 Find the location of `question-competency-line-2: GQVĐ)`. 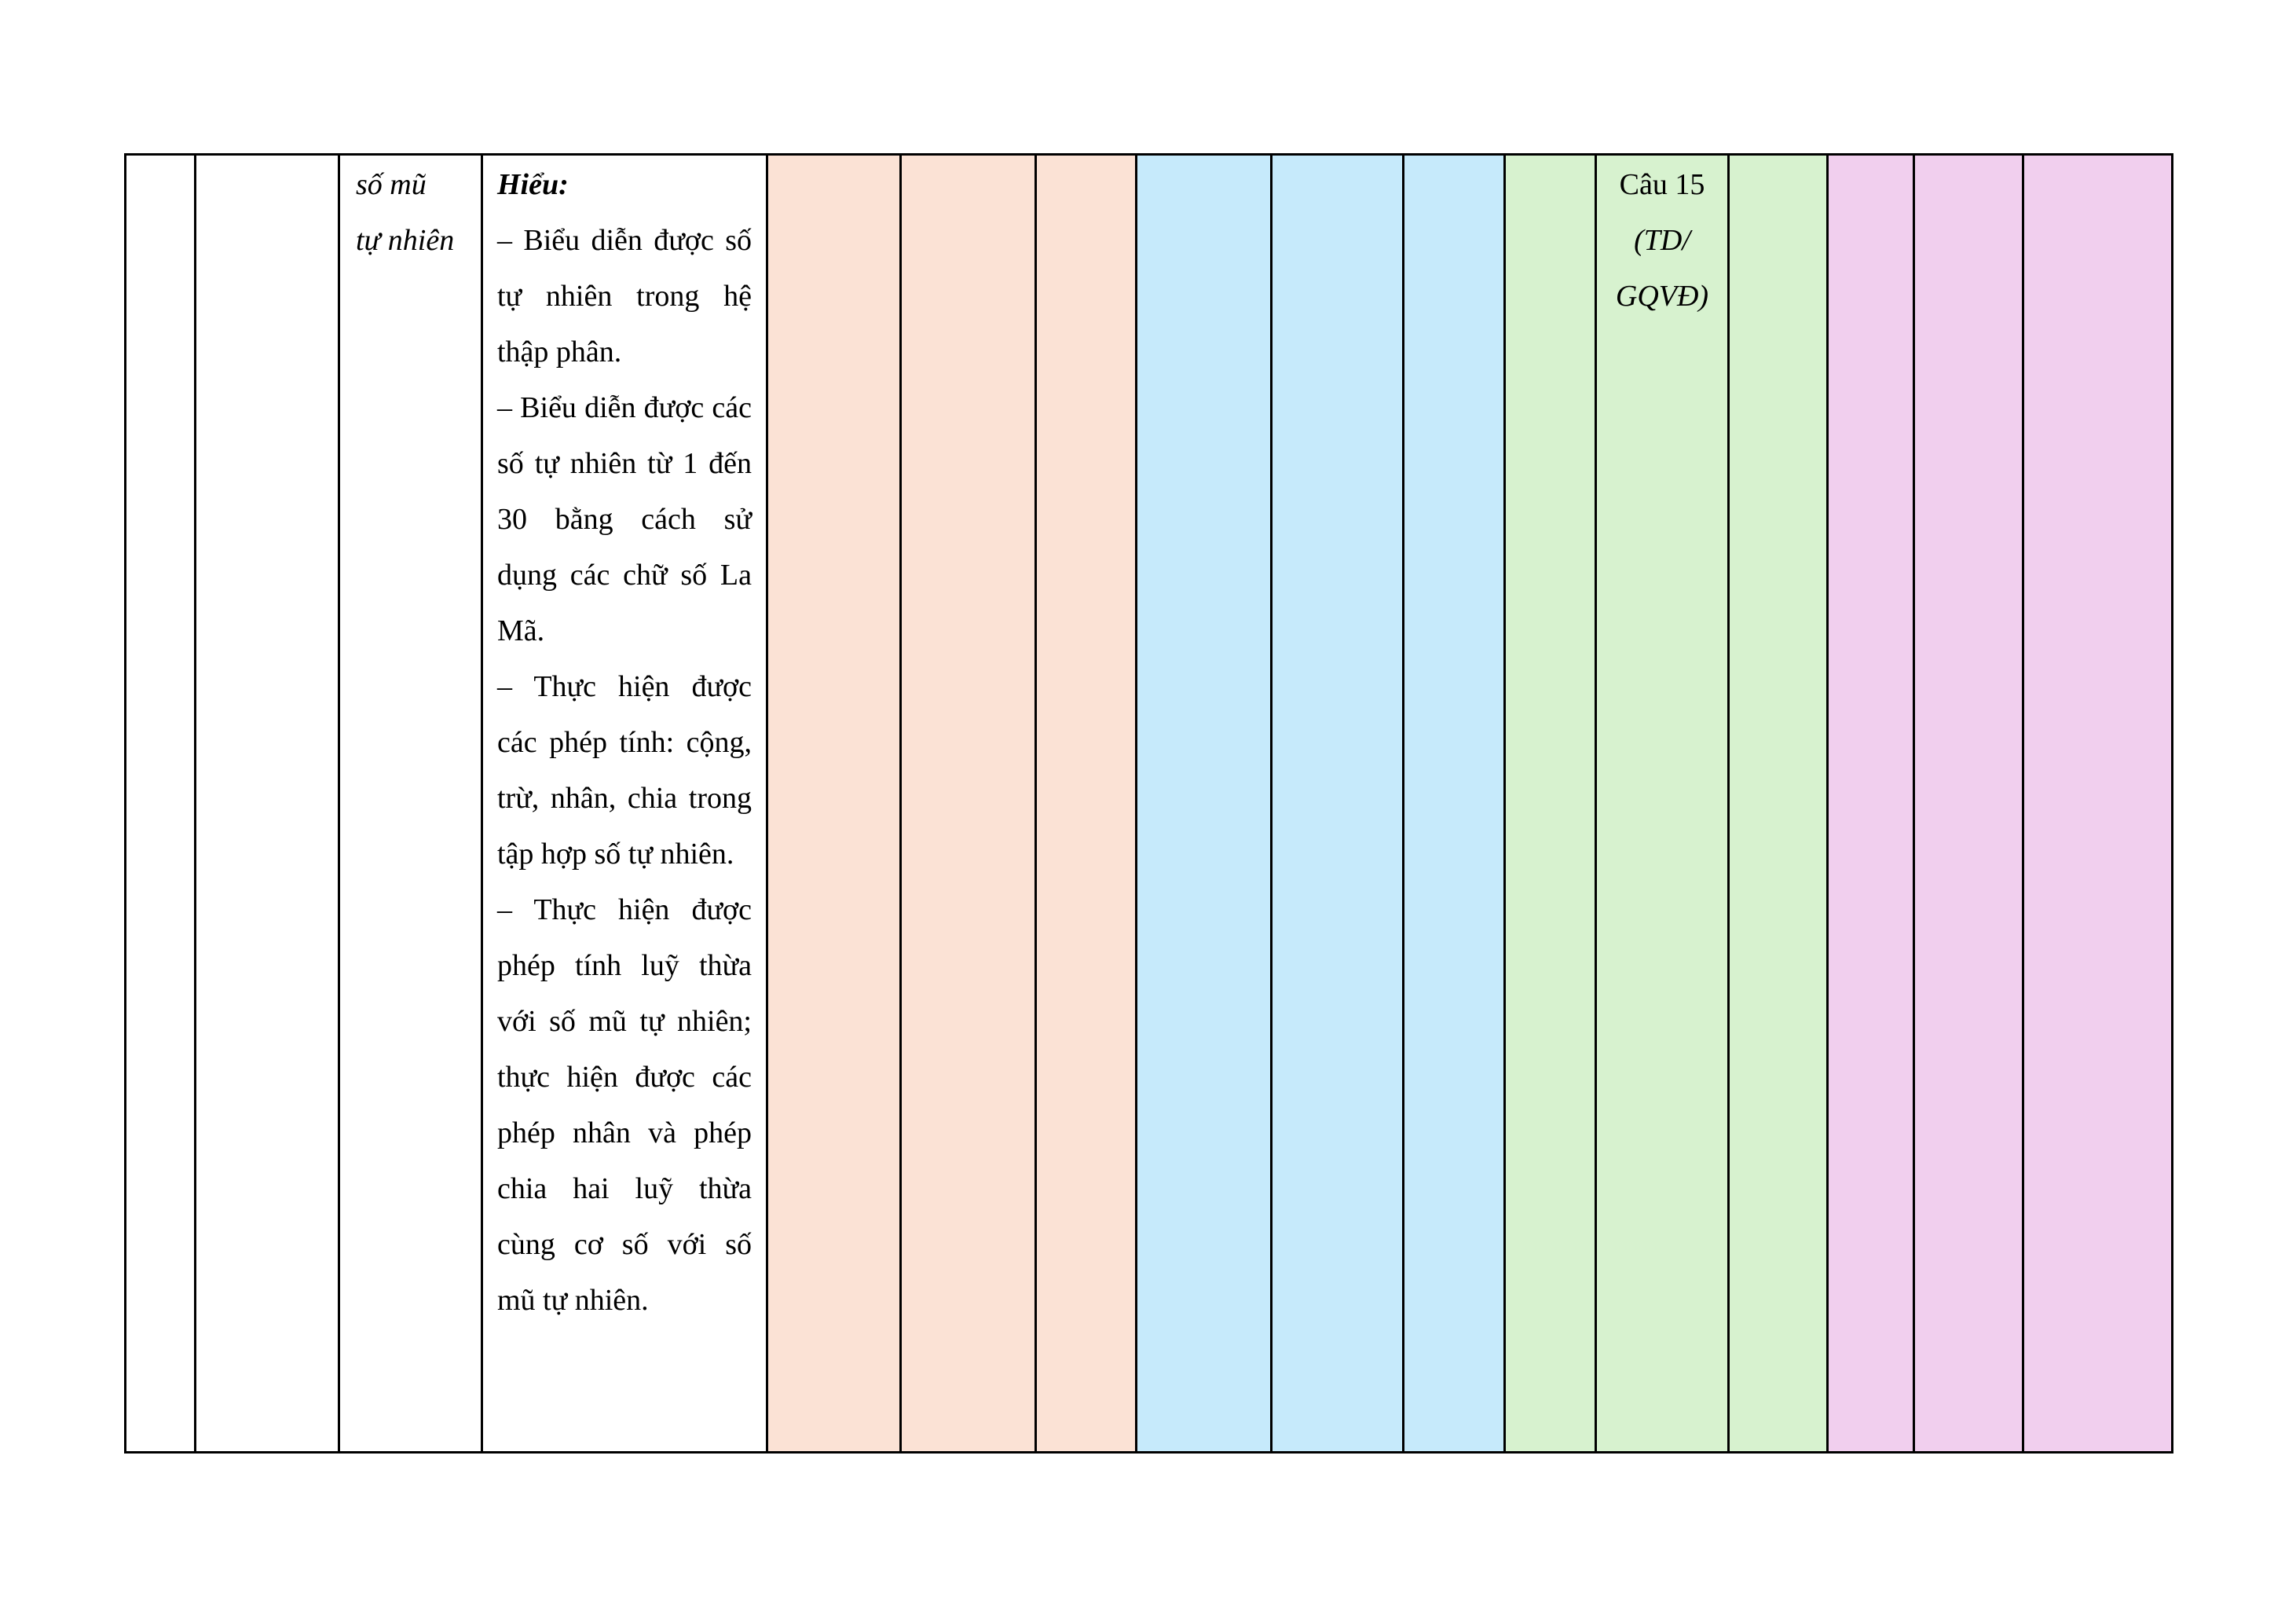

question-competency-line-2: GQVĐ) is located at coordinates (1662, 297).